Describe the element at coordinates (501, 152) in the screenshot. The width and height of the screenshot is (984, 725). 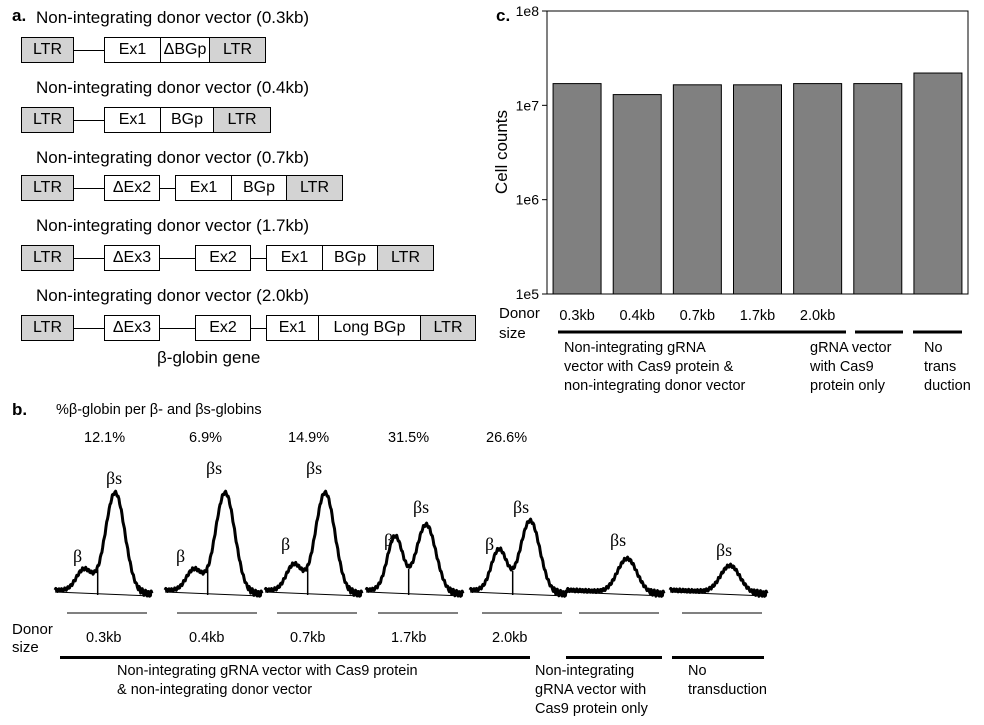
I see `y-axis-label: Cell counts` at that location.